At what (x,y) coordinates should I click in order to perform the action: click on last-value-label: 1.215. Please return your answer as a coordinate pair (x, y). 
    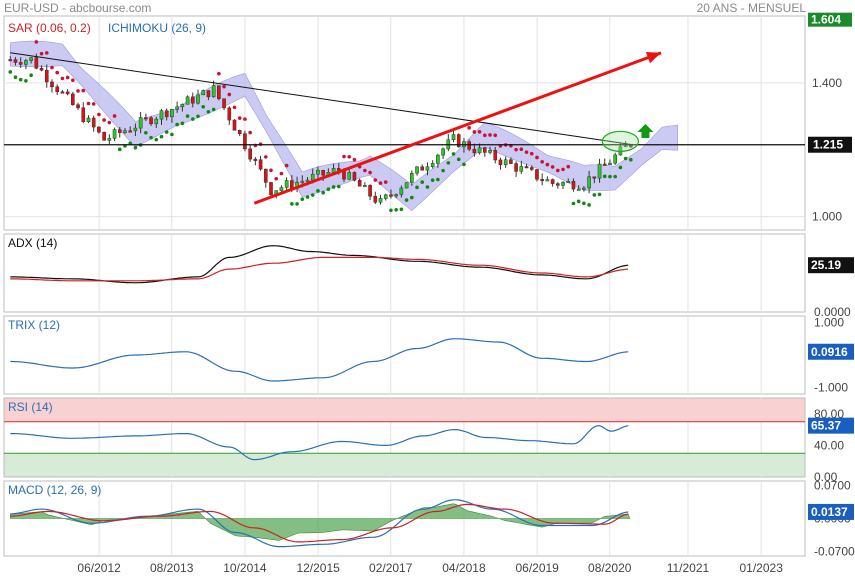
    Looking at the image, I should click on (828, 145).